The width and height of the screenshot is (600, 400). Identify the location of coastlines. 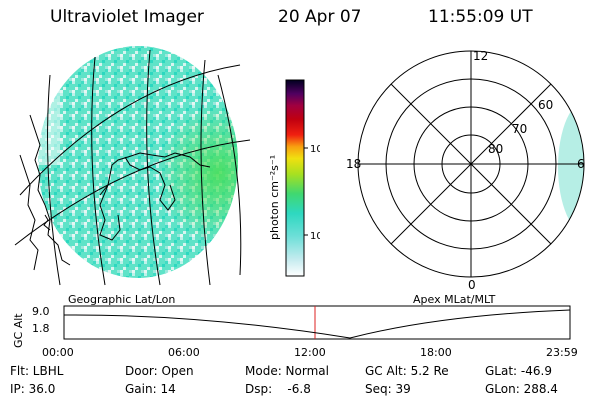
(115, 192).